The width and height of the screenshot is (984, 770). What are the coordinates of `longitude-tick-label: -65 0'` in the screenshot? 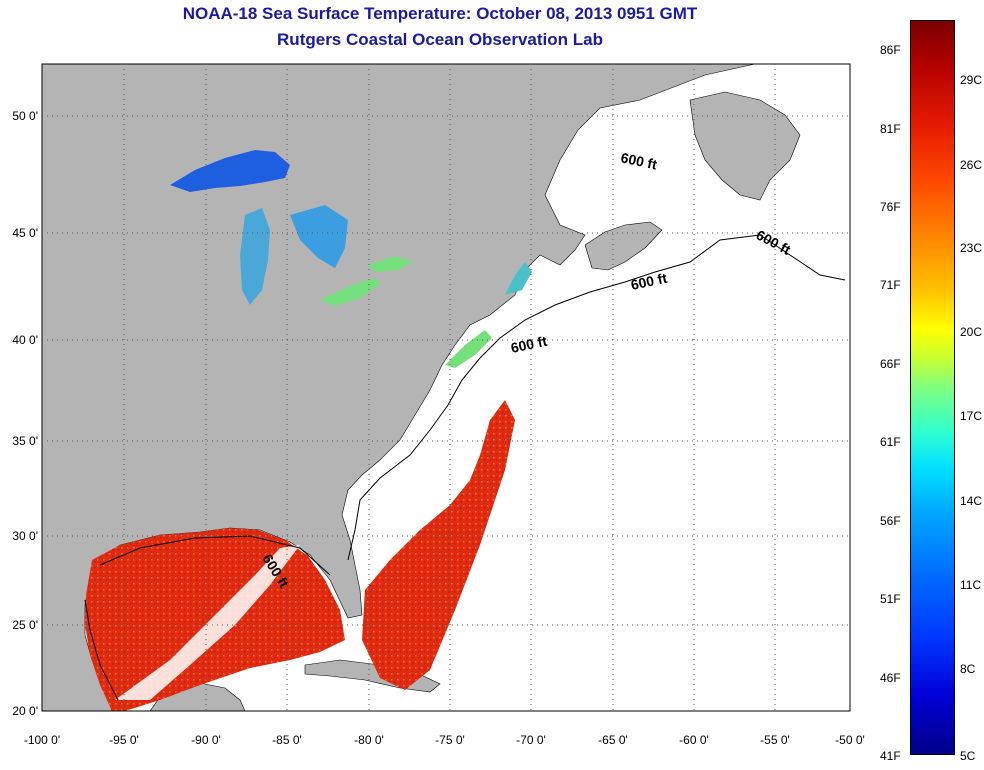 It's located at (613, 740).